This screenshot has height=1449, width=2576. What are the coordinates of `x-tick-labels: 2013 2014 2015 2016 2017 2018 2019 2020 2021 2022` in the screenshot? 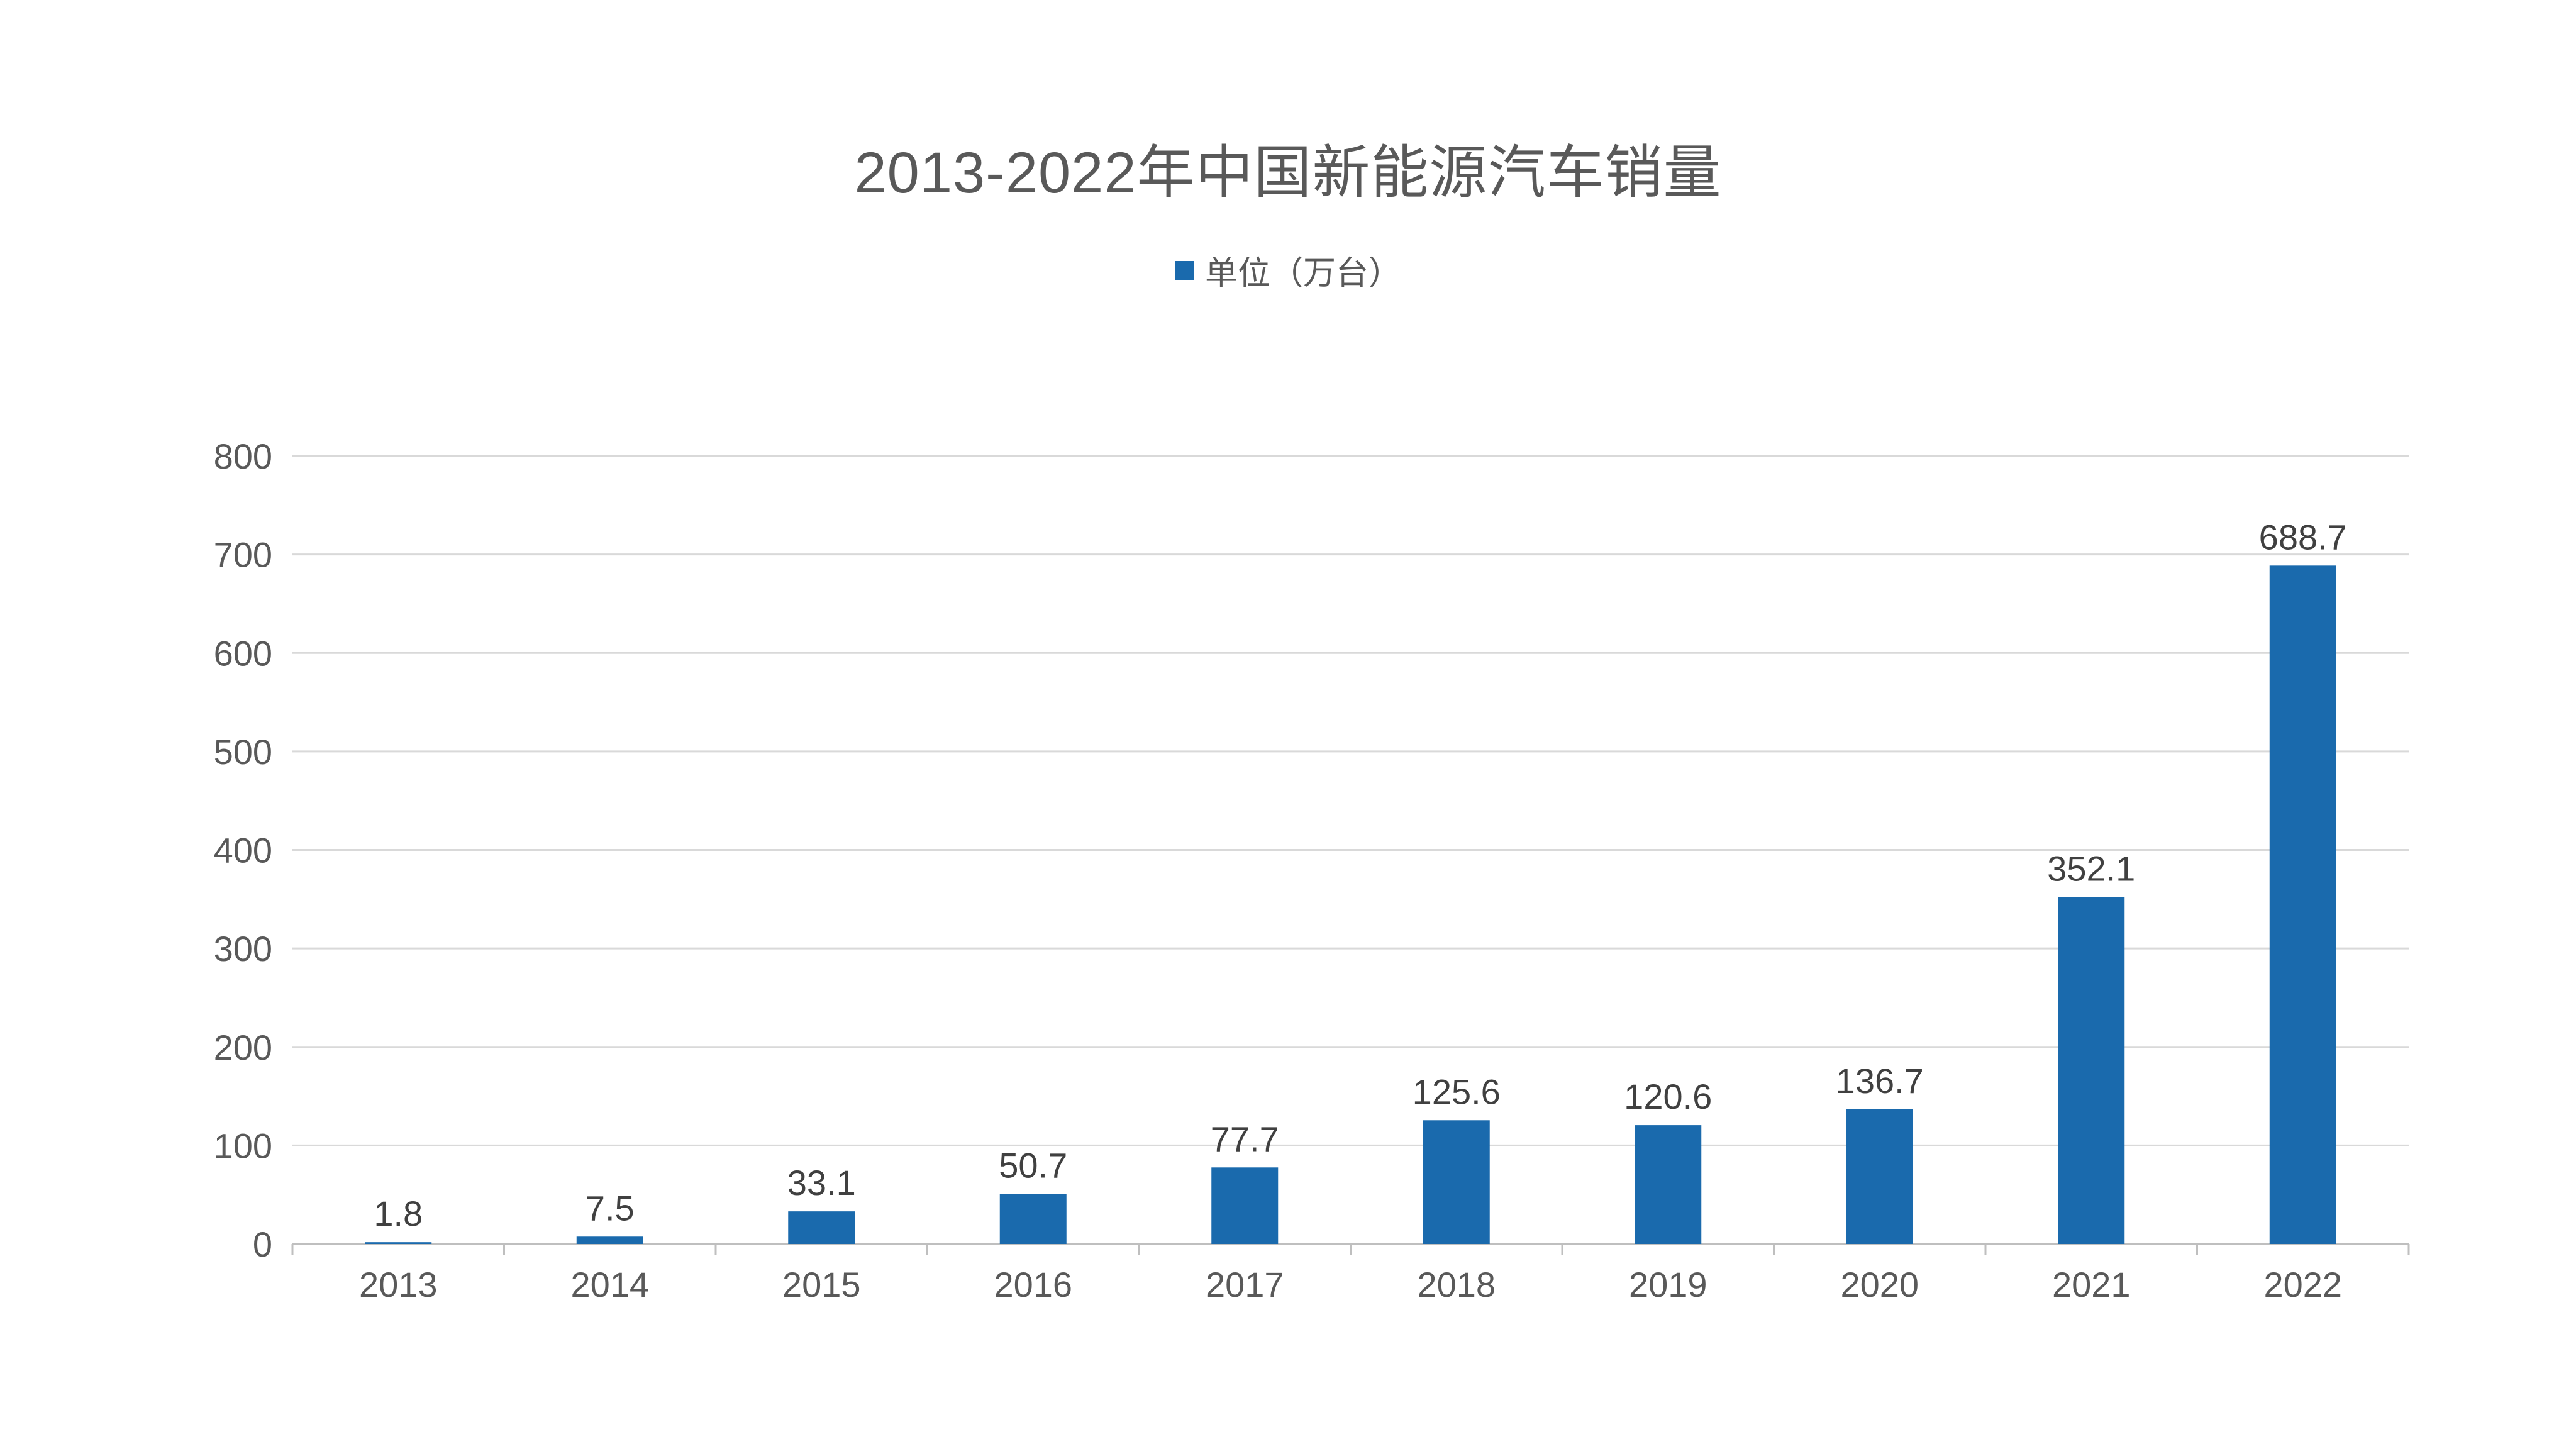 It's located at (1350, 1284).